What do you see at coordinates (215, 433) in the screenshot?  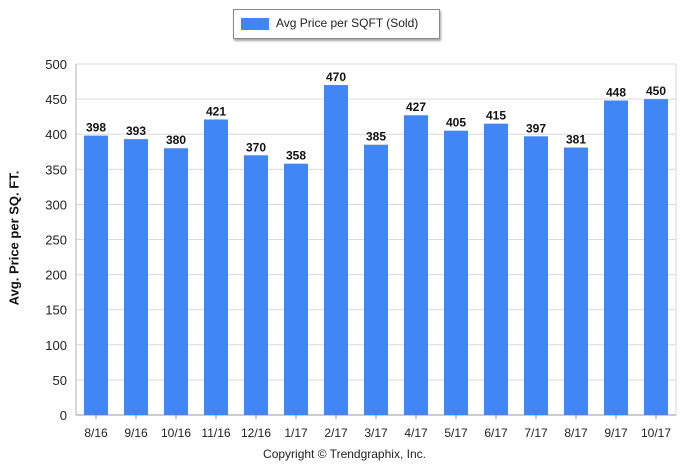 I see `x-tick-label: 11/16` at bounding box center [215, 433].